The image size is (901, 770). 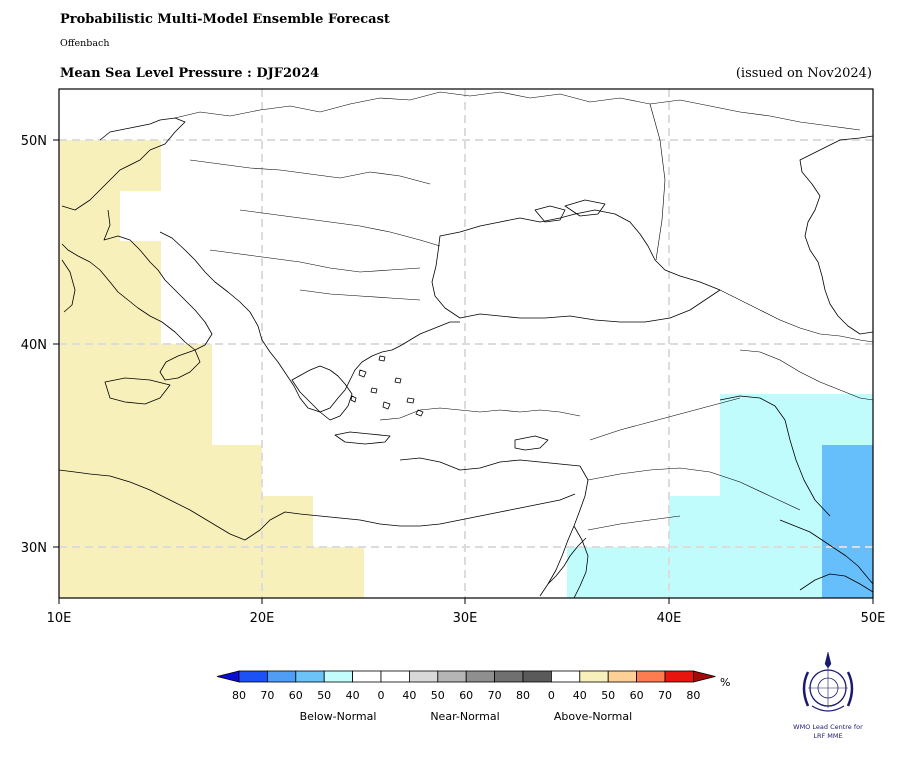 What do you see at coordinates (847, 521) in the screenshot?
I see `below-normal-50-region` at bounding box center [847, 521].